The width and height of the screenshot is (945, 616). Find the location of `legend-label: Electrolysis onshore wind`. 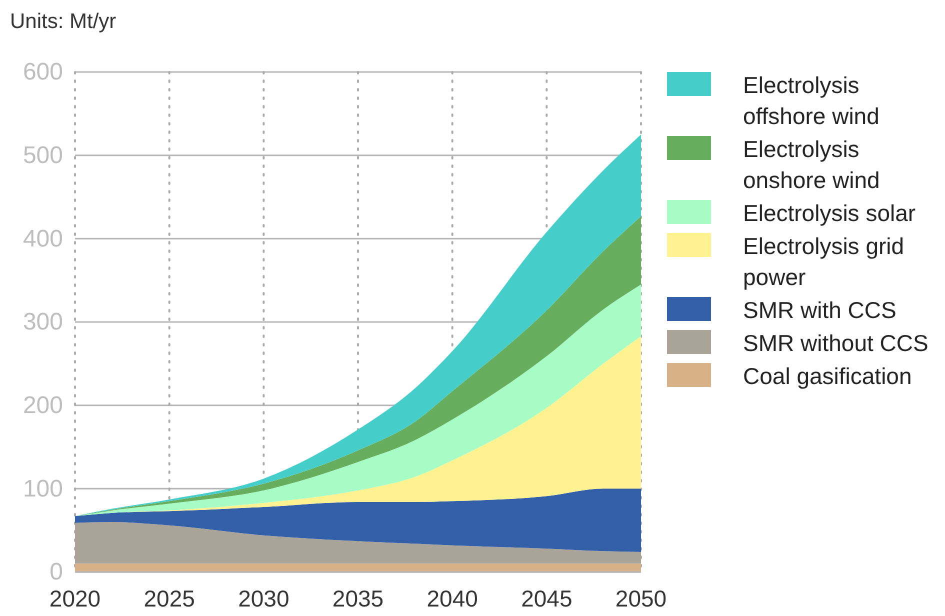

legend-label: Electrolysis onshore wind is located at coordinates (811, 164).